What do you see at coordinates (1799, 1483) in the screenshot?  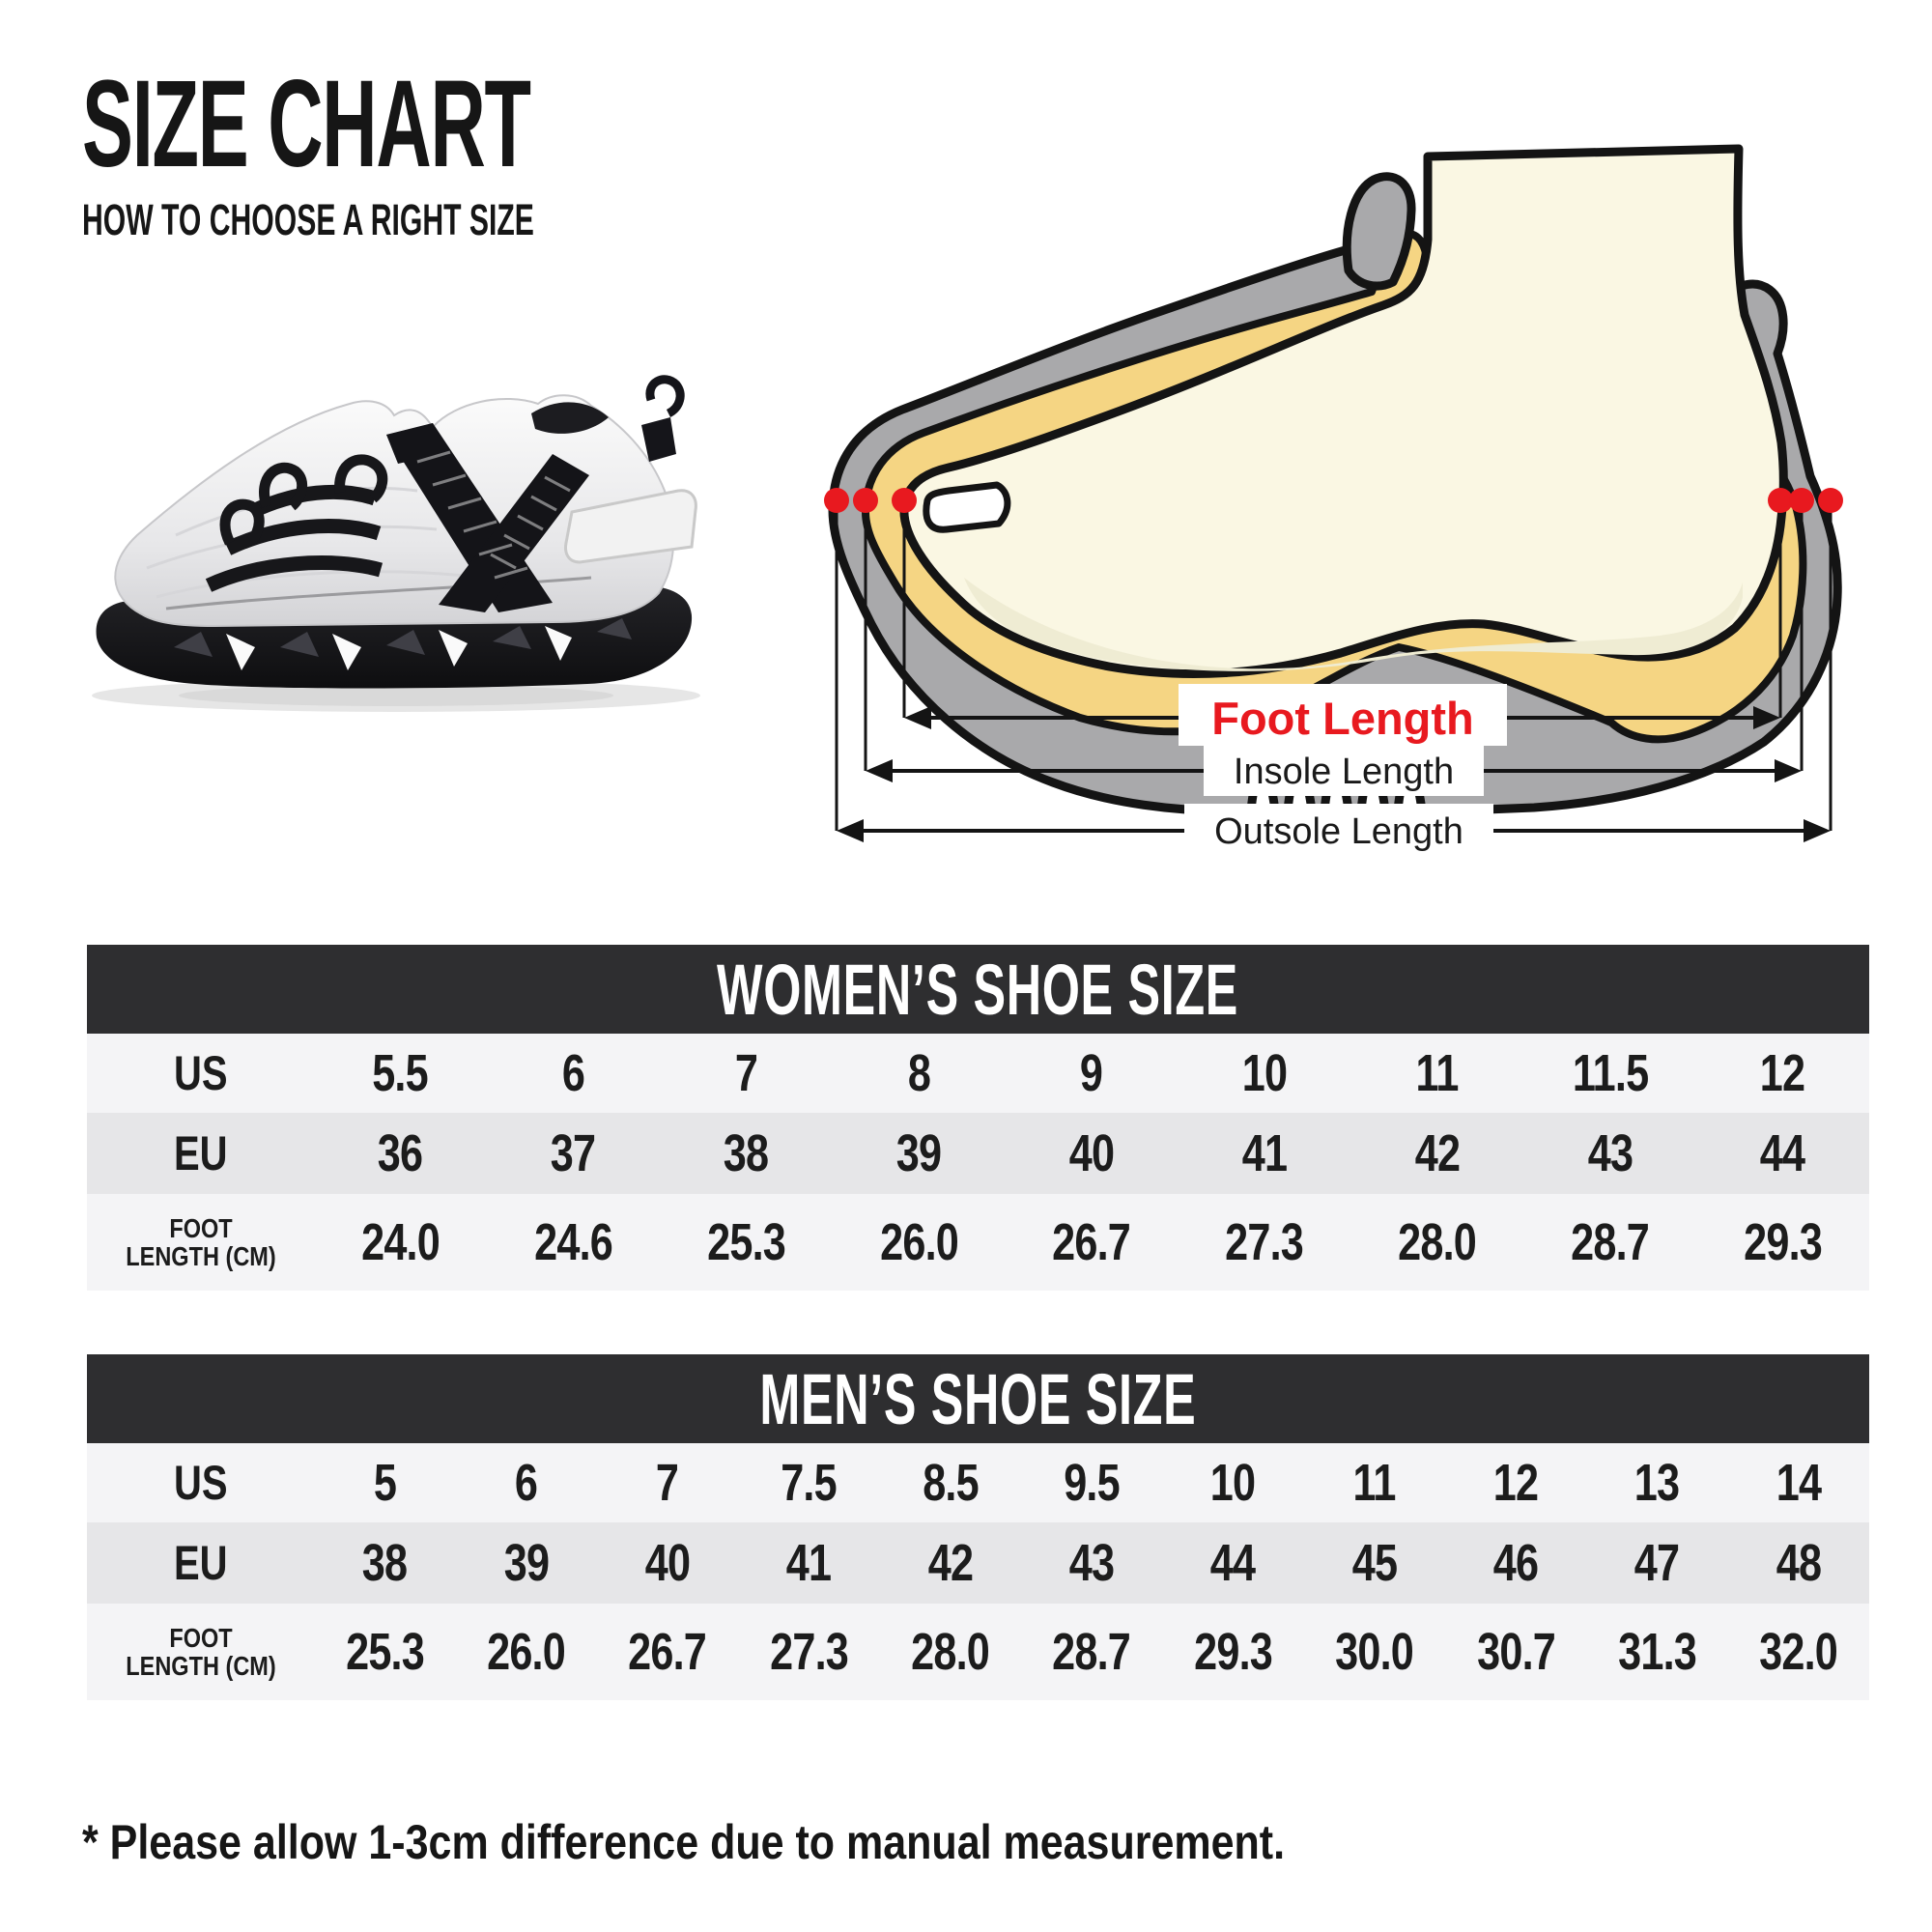 I see `size-value: 14` at bounding box center [1799, 1483].